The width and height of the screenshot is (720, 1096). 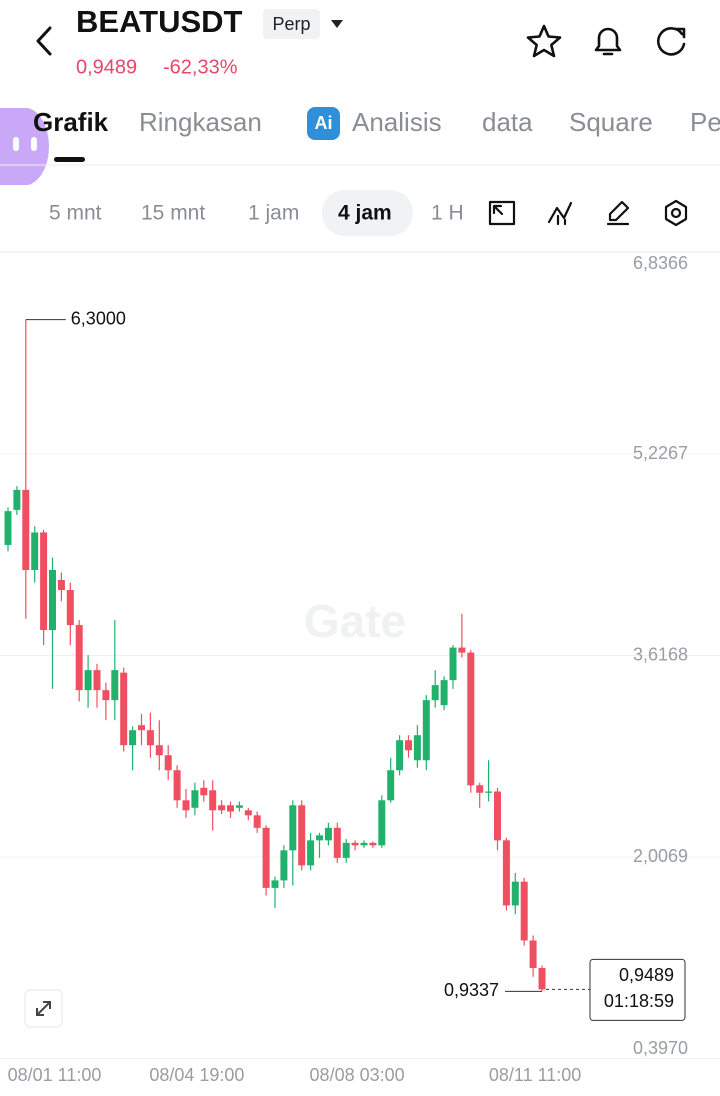 I want to click on assistant-bubble, so click(x=25, y=146).